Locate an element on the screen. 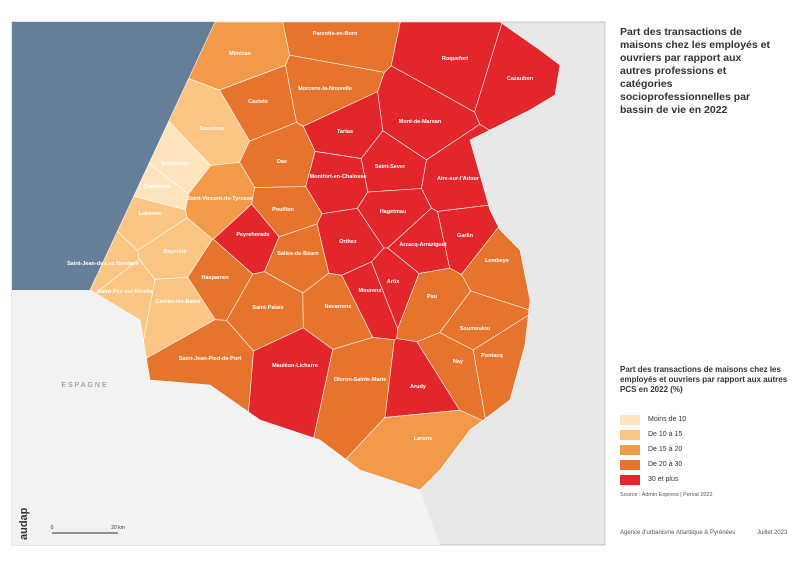  region-label: Dax is located at coordinates (282, 162).